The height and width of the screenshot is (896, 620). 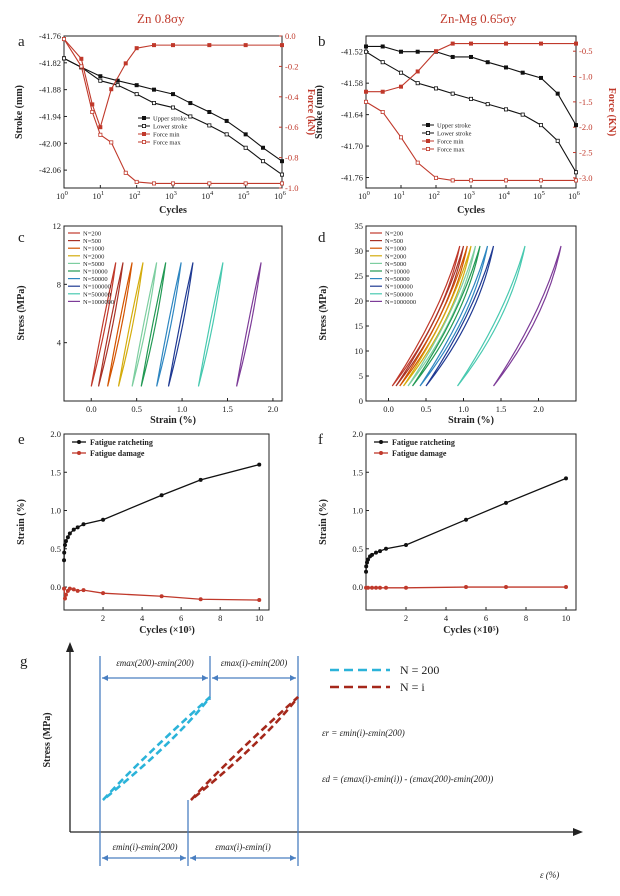 What do you see at coordinates (55, 549) in the screenshot?
I see `y-tick-label: 0.5` at bounding box center [55, 549].